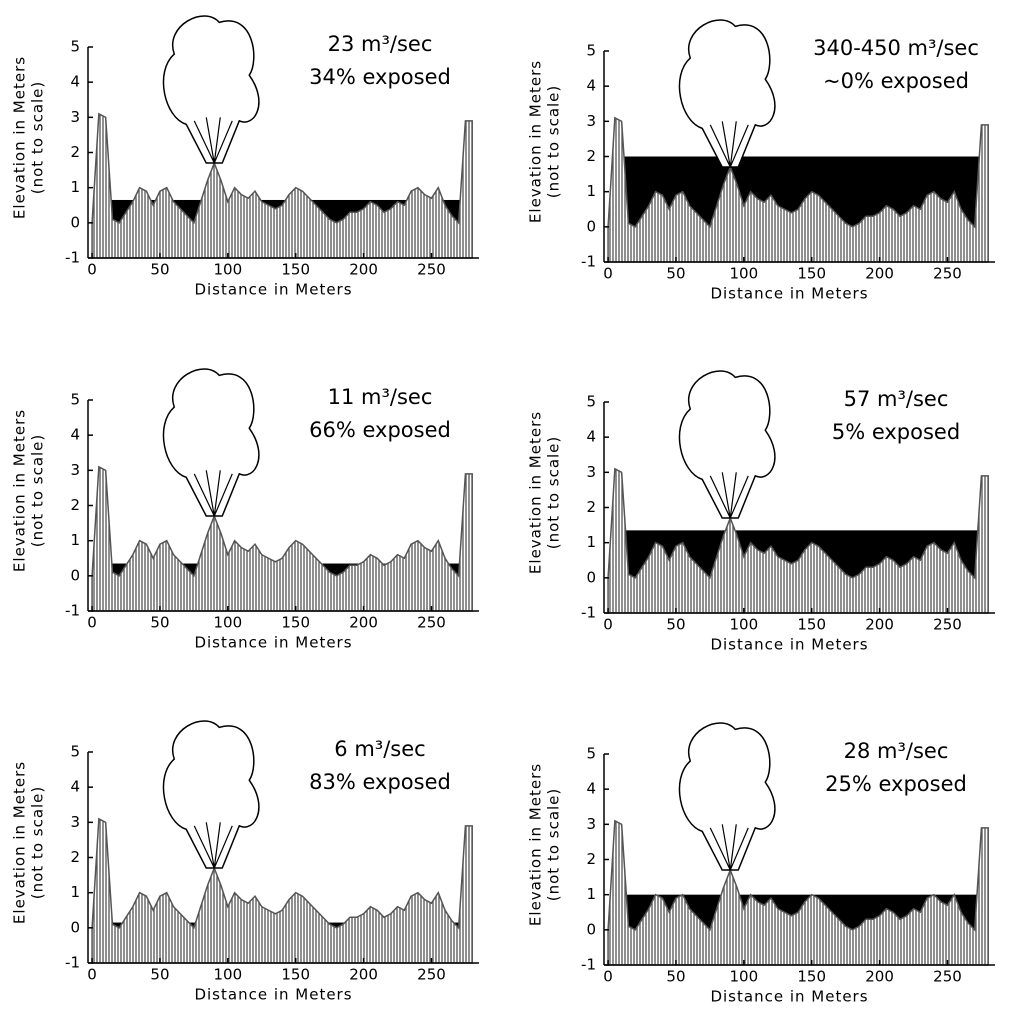 The image size is (1012, 1032). What do you see at coordinates (379, 749) in the screenshot?
I see `flow-label: 6 m³/sec` at bounding box center [379, 749].